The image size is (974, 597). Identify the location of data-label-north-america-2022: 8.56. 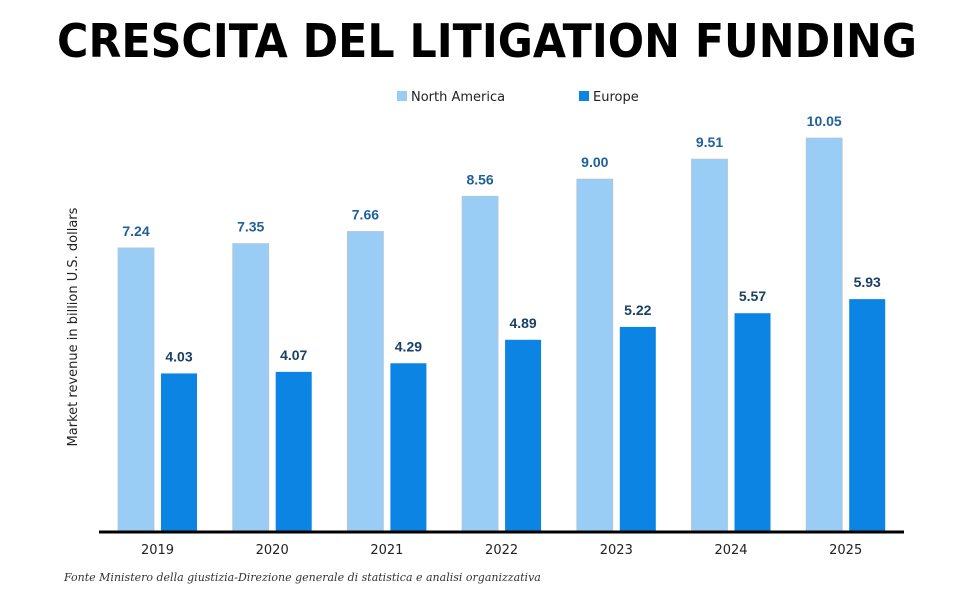
(479, 179).